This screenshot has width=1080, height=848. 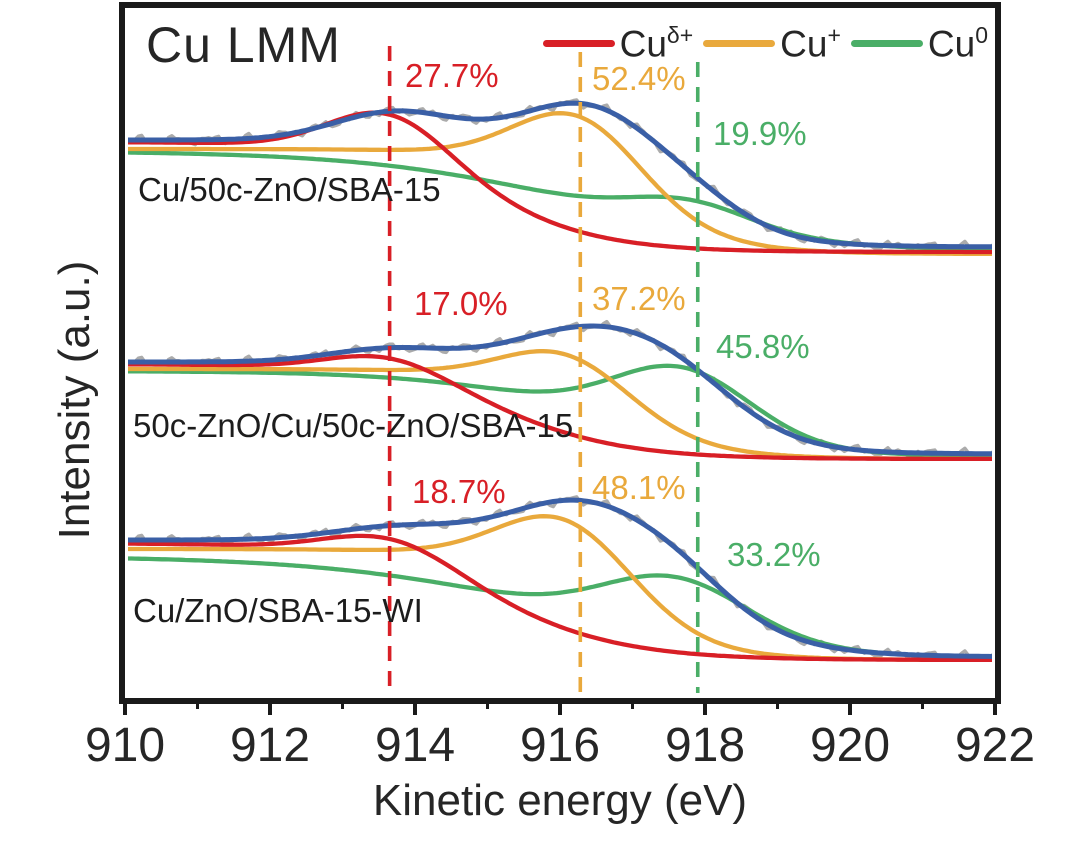 What do you see at coordinates (270, 745) in the screenshot?
I see `x-tick-label: 912` at bounding box center [270, 745].